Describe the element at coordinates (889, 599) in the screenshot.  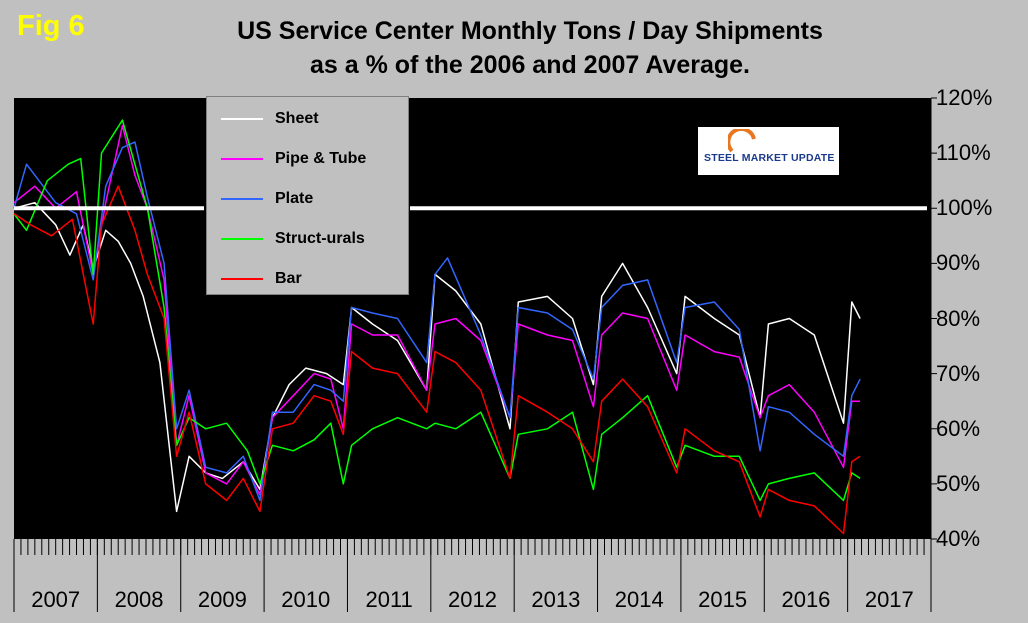
I see `x-year-label: 2017` at that location.